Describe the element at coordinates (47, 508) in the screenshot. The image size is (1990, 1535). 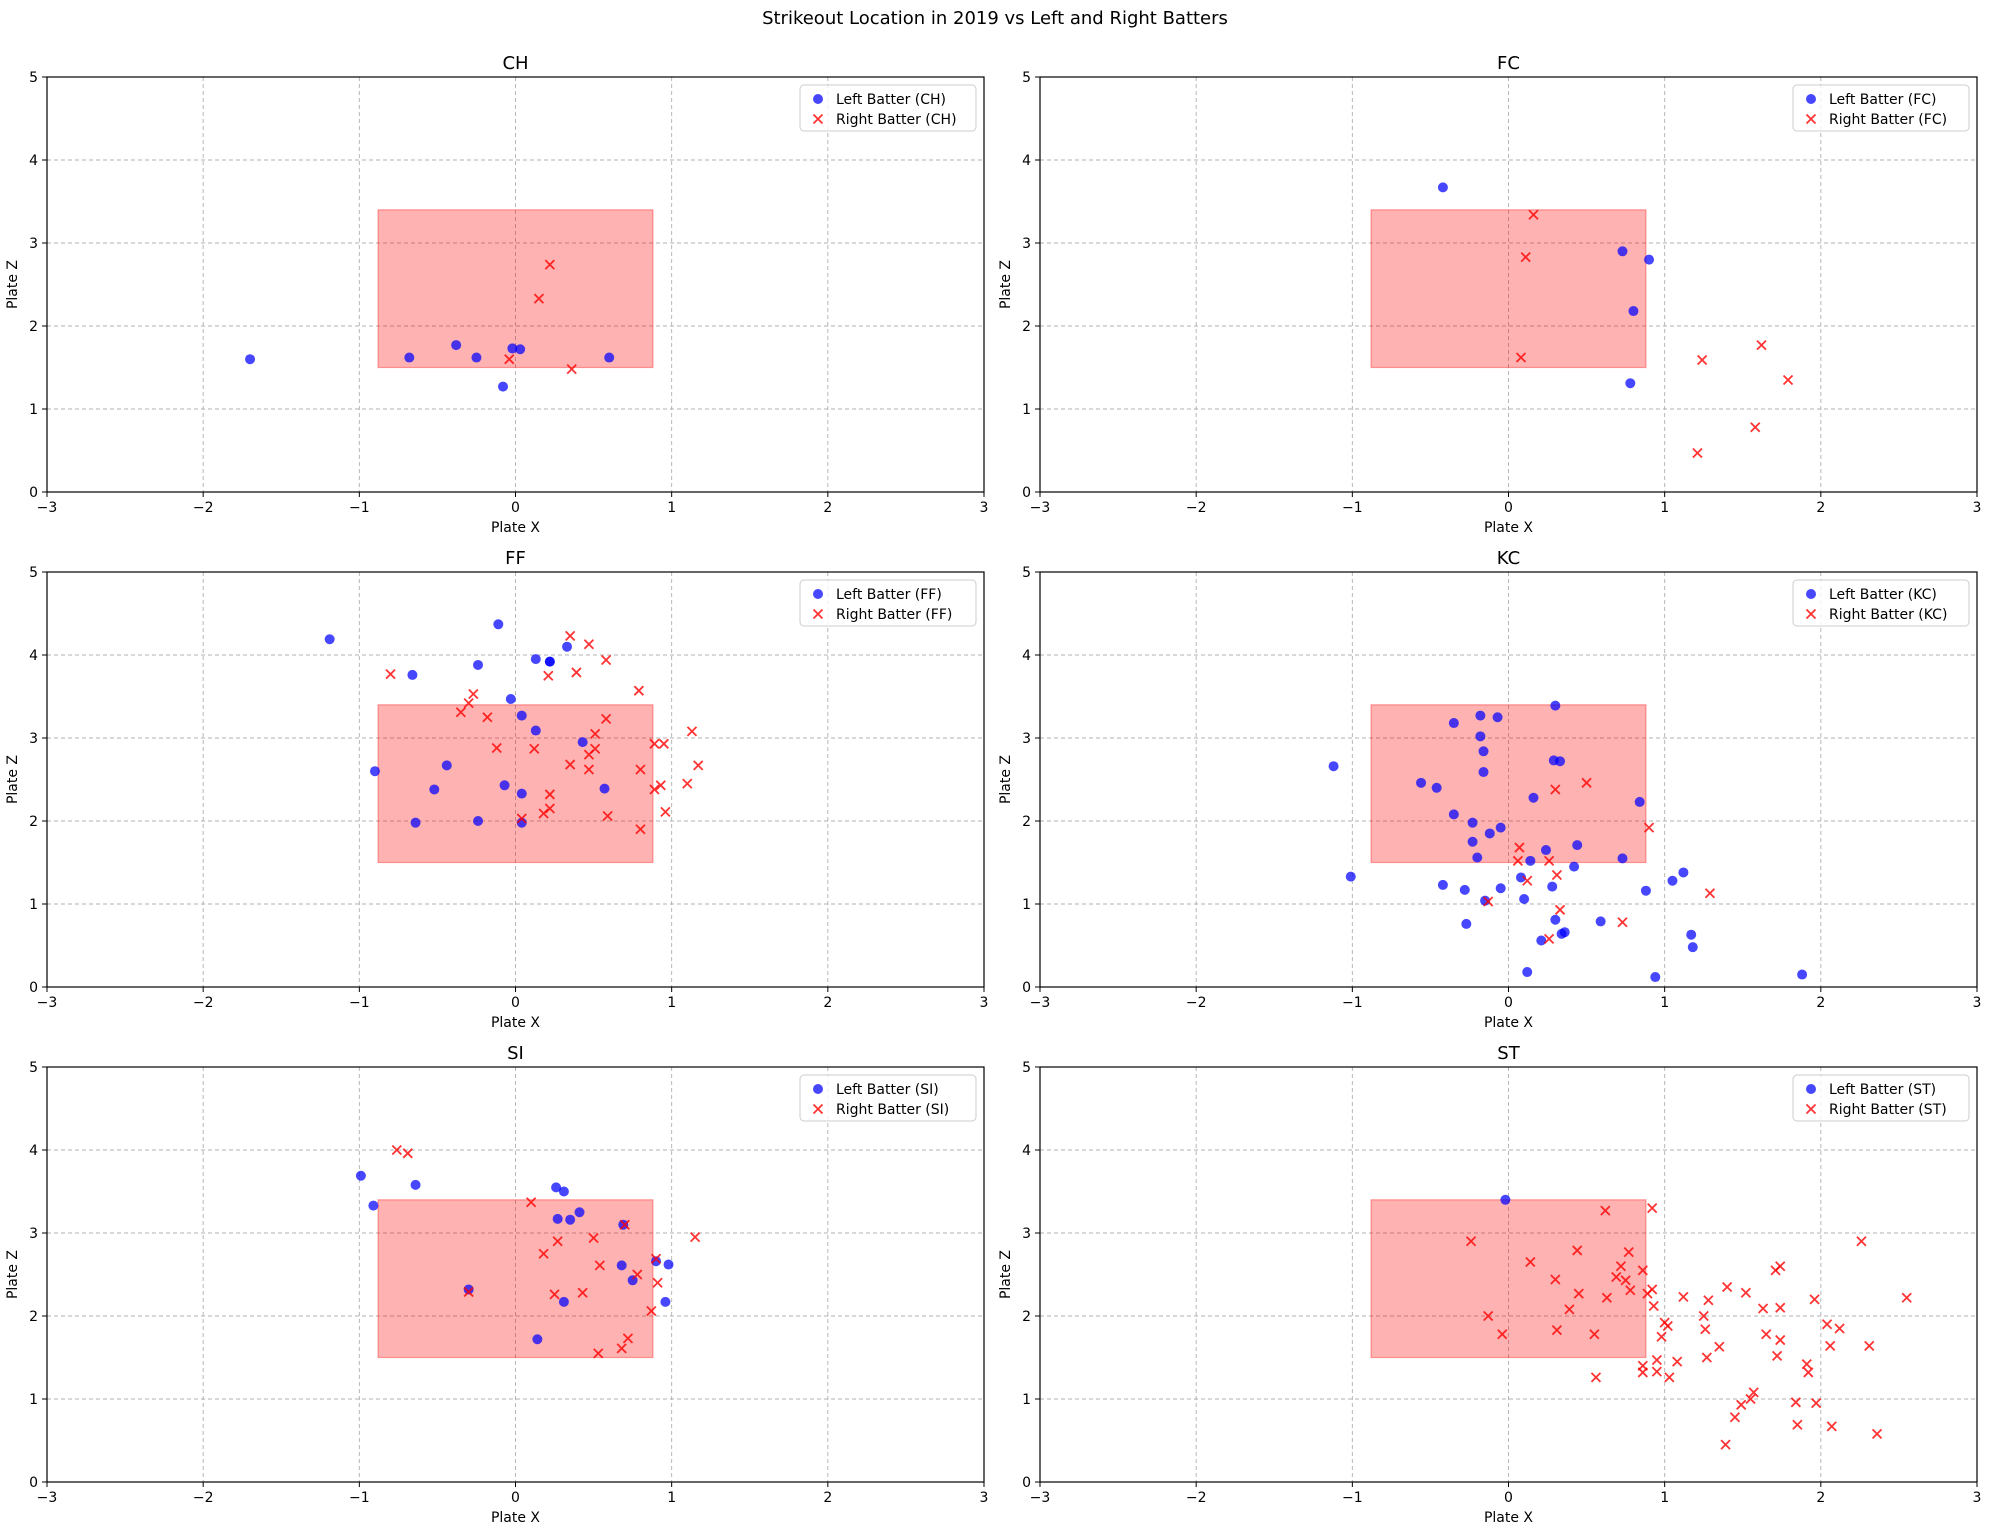
I see `x-tick-label: −3` at that location.